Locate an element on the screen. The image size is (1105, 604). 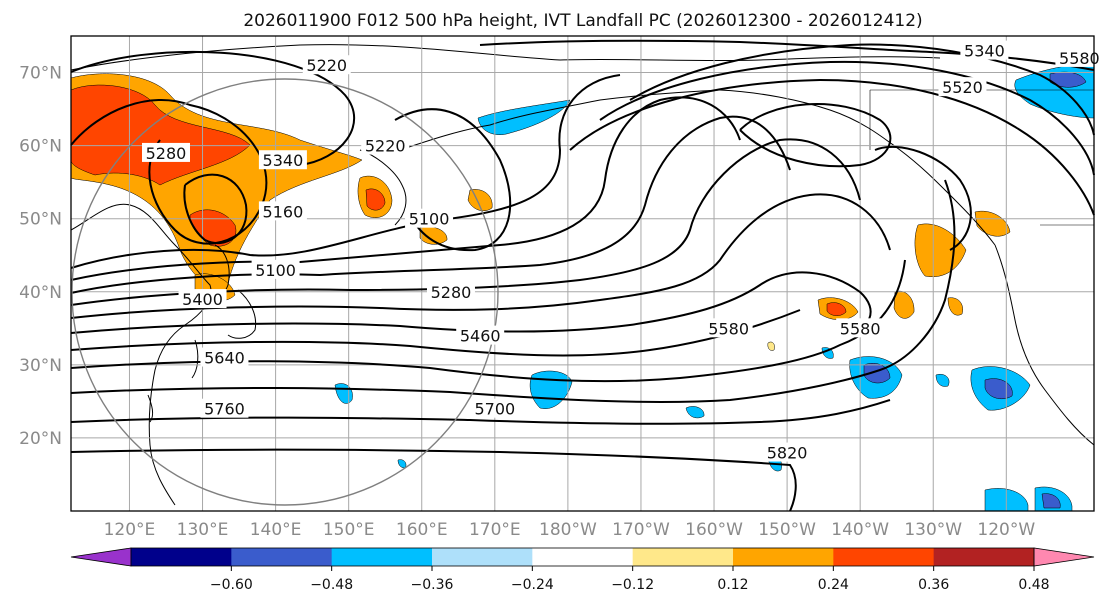
lat-label: 70°N is located at coordinates (40, 74).